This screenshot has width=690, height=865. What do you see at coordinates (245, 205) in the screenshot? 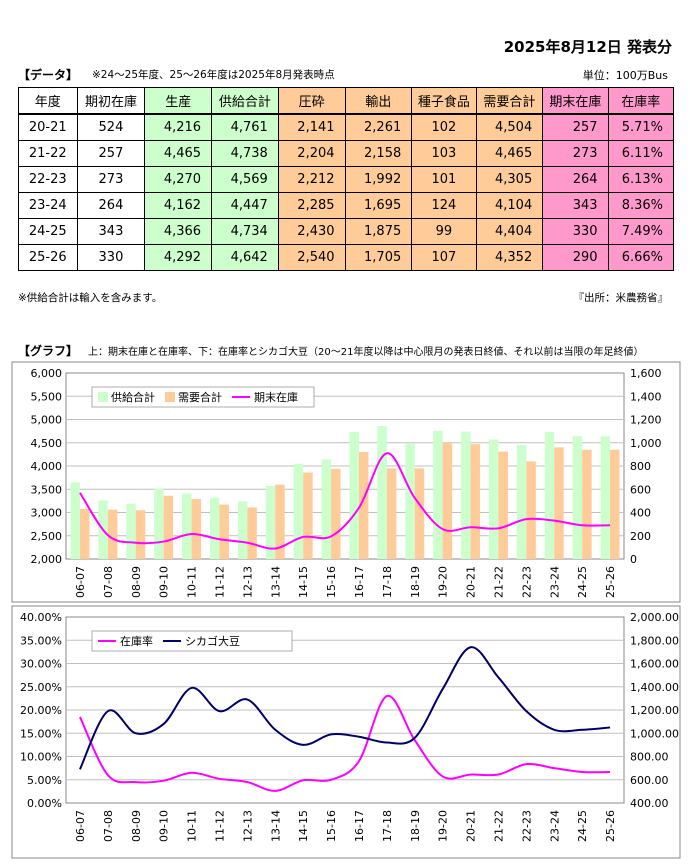
I see `table-cell: 4,447` at bounding box center [245, 205].